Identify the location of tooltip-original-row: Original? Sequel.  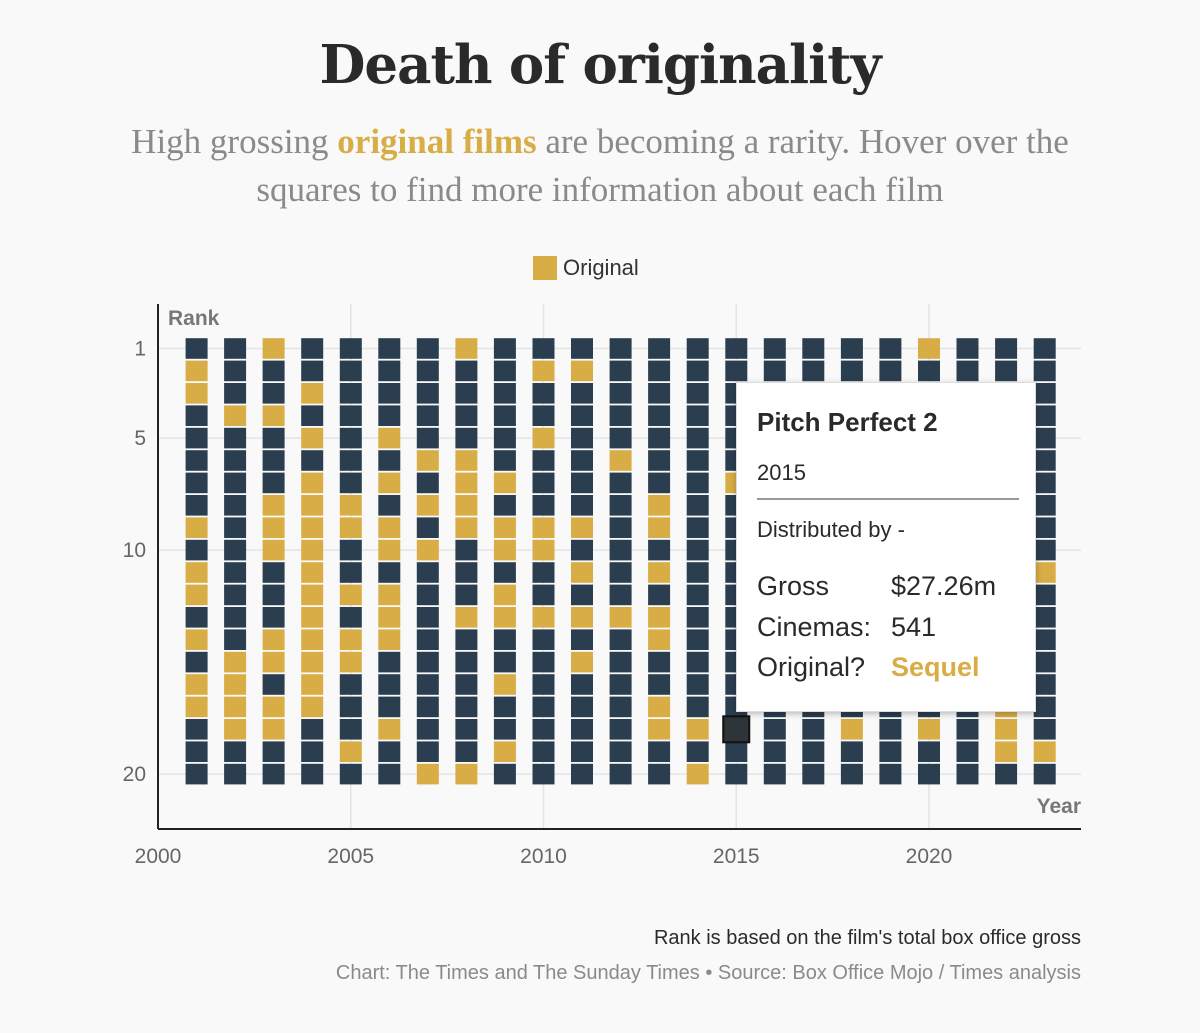
(868, 667).